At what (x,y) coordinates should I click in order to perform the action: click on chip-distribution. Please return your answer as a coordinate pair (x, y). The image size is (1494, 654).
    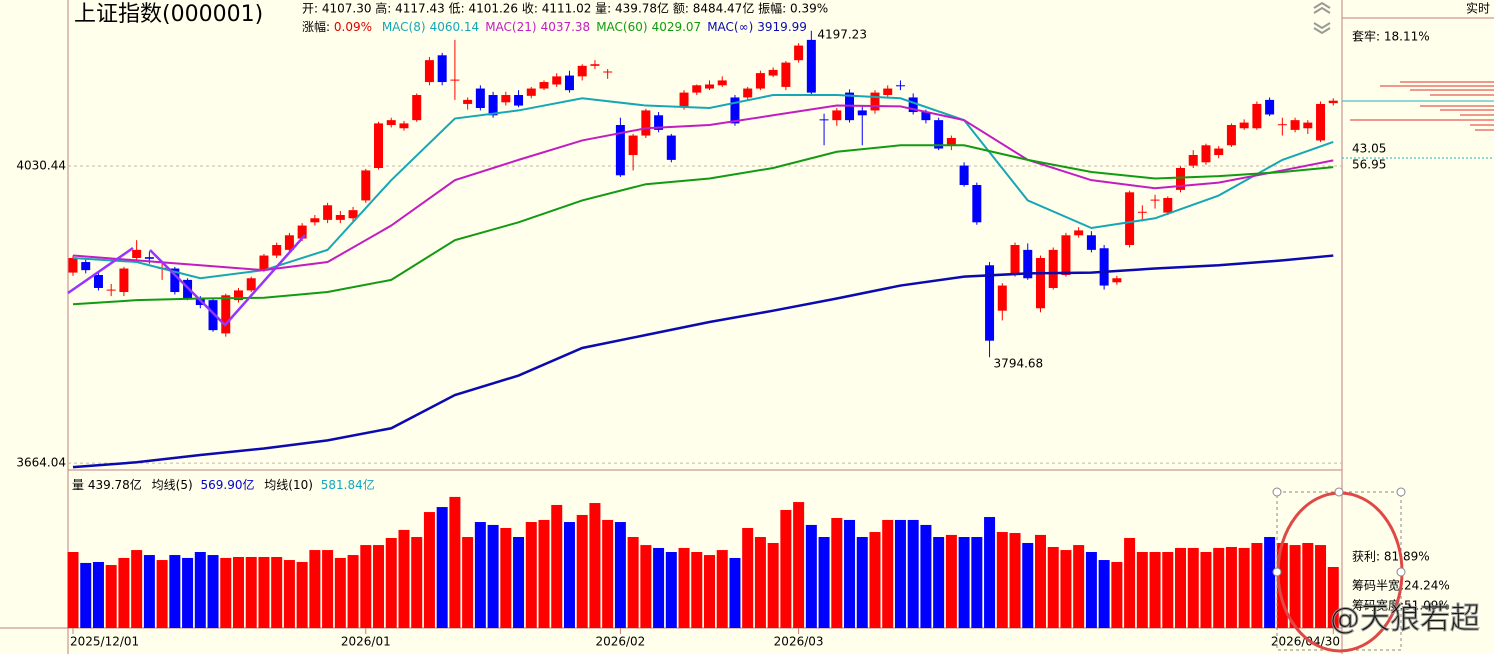
    Looking at the image, I should click on (1422, 106).